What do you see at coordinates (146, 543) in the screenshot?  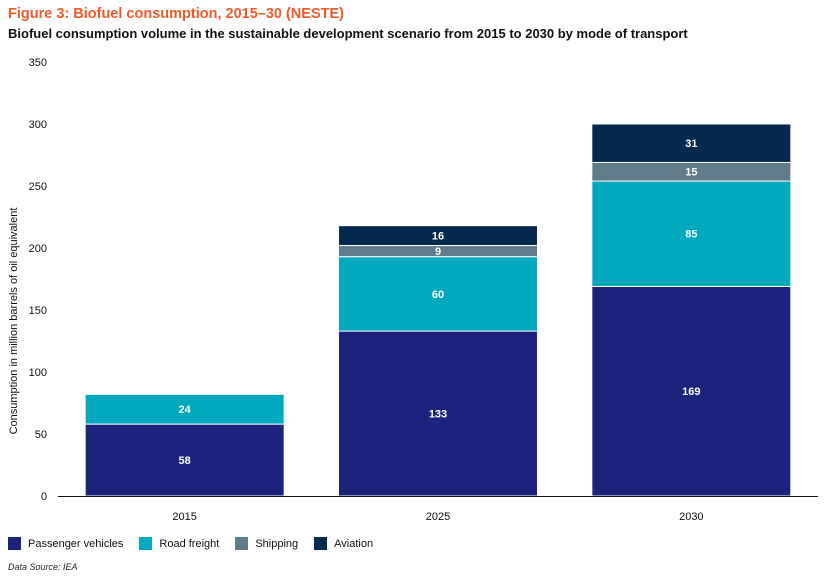 I see `legend-swatch-road-freight` at bounding box center [146, 543].